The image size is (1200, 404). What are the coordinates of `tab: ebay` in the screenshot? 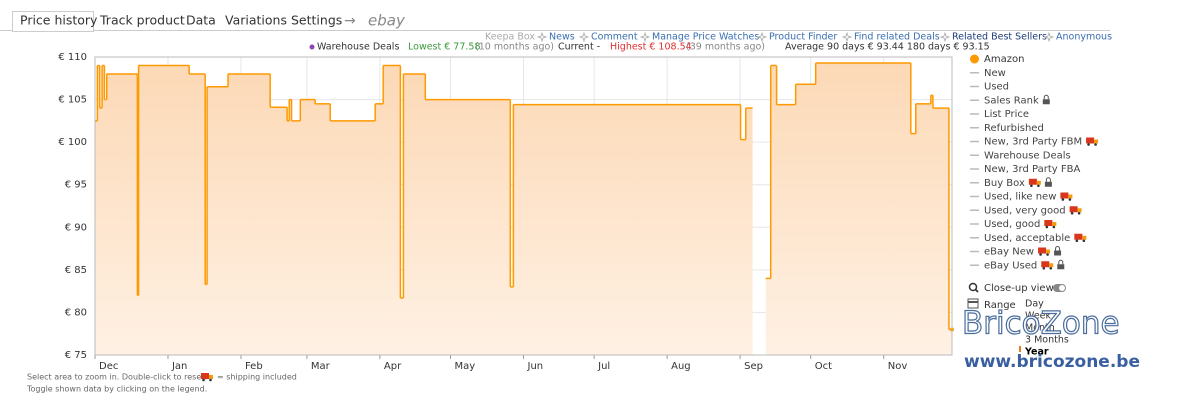 It's located at (387, 21).